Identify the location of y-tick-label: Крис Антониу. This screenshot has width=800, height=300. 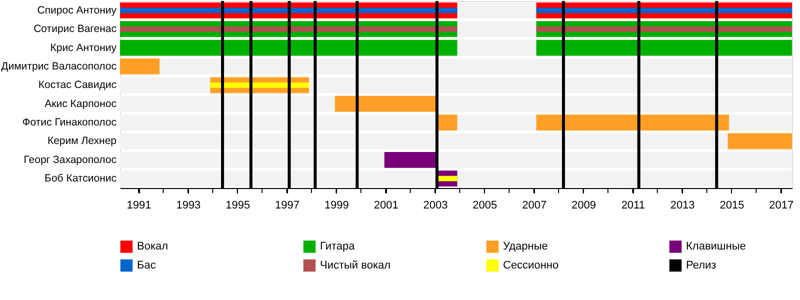
(84, 48).